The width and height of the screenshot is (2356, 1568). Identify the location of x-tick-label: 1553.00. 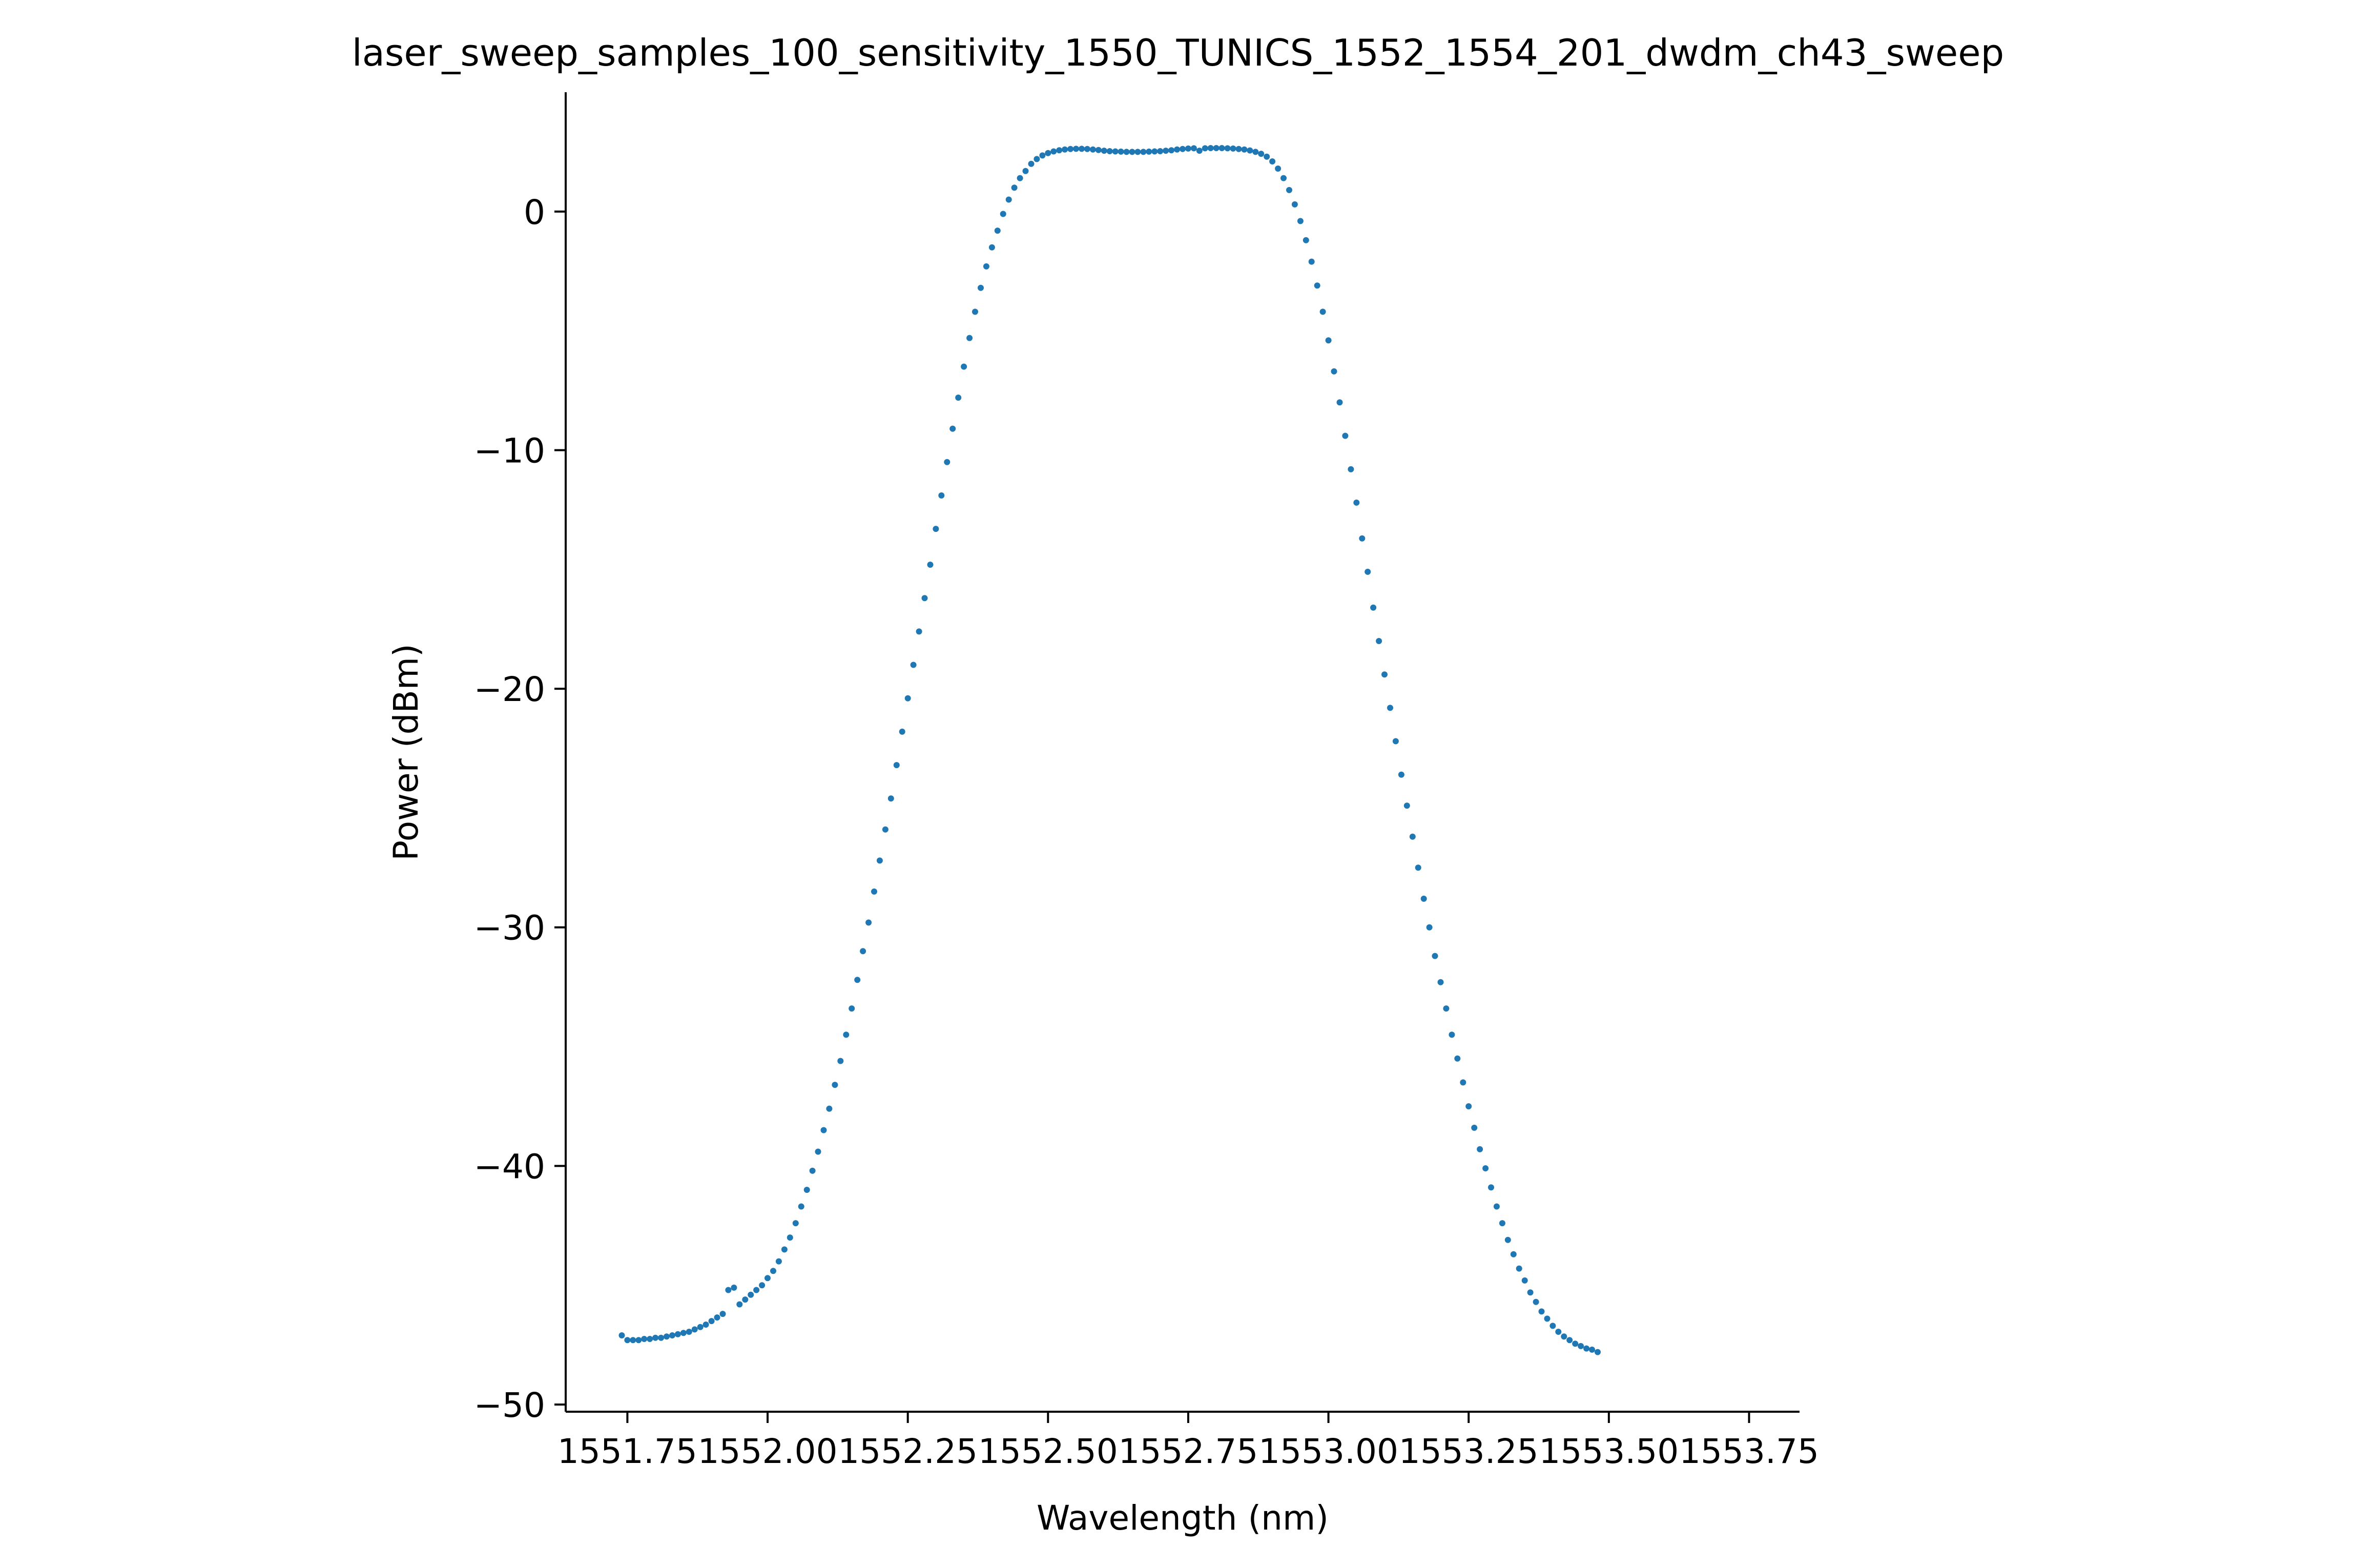
(1328, 1451).